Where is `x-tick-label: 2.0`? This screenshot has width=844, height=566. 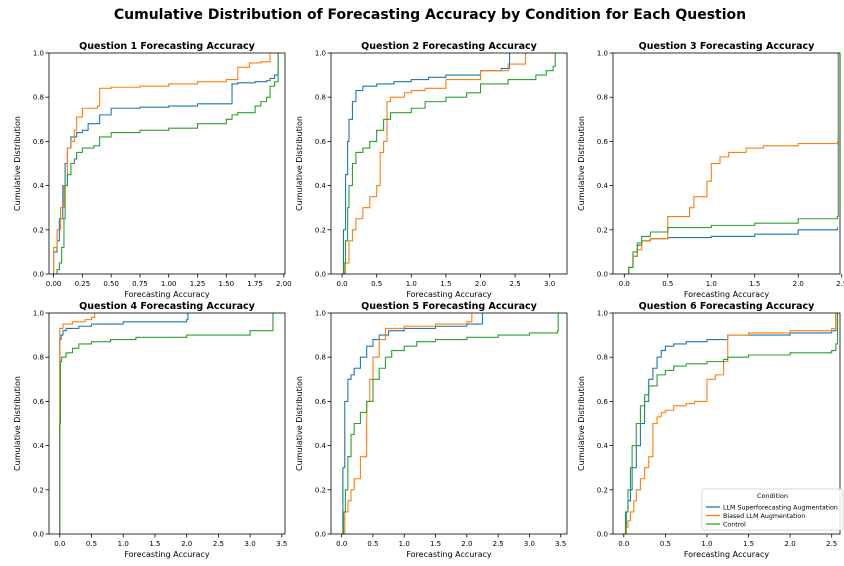 x-tick-label: 2.0 is located at coordinates (186, 544).